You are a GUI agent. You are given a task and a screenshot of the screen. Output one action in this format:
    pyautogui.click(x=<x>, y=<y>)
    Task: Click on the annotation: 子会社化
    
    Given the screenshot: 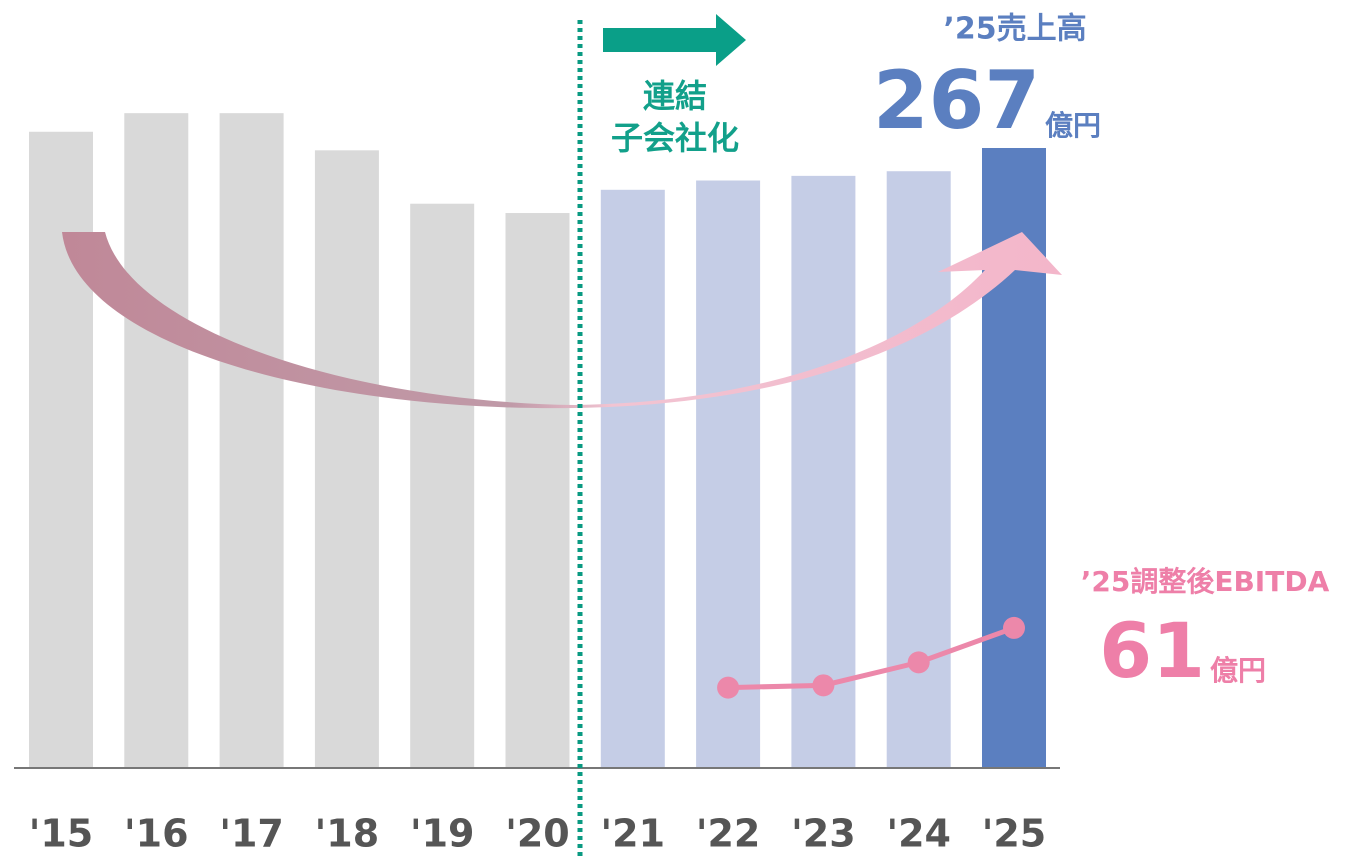 What is the action you would take?
    pyautogui.click(x=675, y=138)
    